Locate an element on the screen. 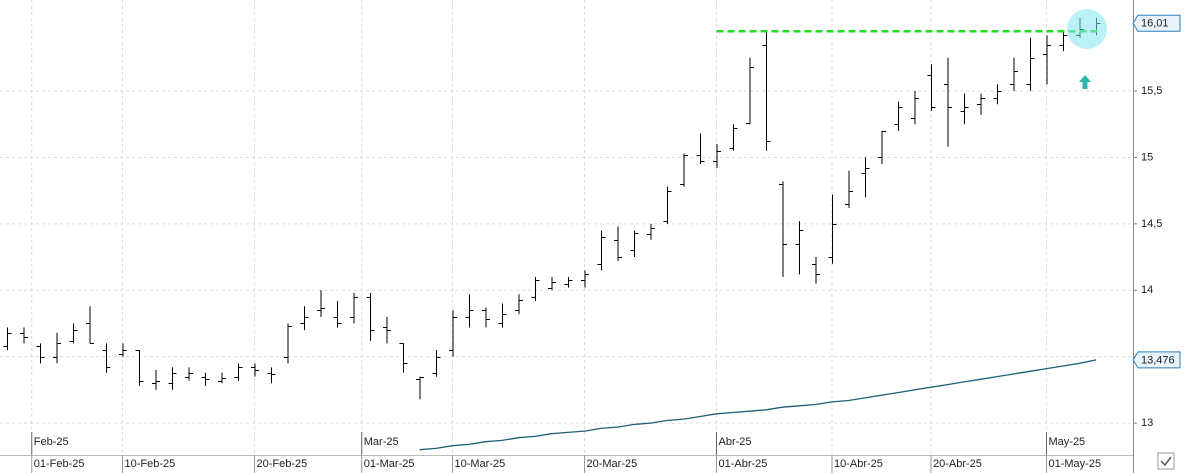 This screenshot has width=1184, height=473. x-tick-label: 20-Feb-25 is located at coordinates (282, 464).